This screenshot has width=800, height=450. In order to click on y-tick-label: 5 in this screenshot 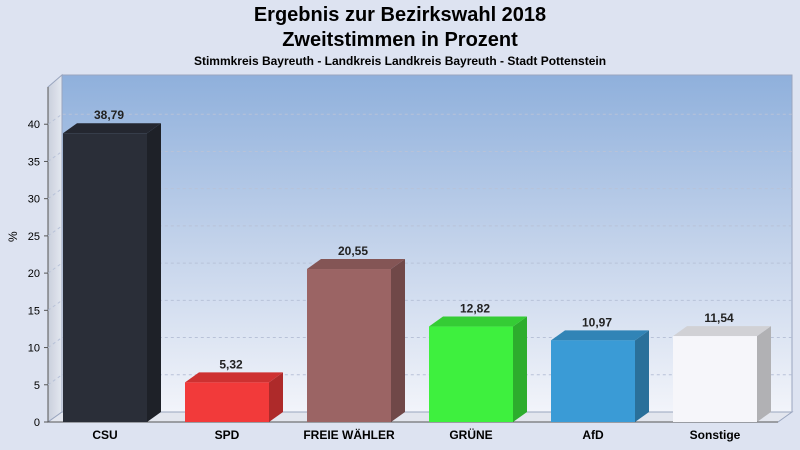, I will do `click(37, 386)`.